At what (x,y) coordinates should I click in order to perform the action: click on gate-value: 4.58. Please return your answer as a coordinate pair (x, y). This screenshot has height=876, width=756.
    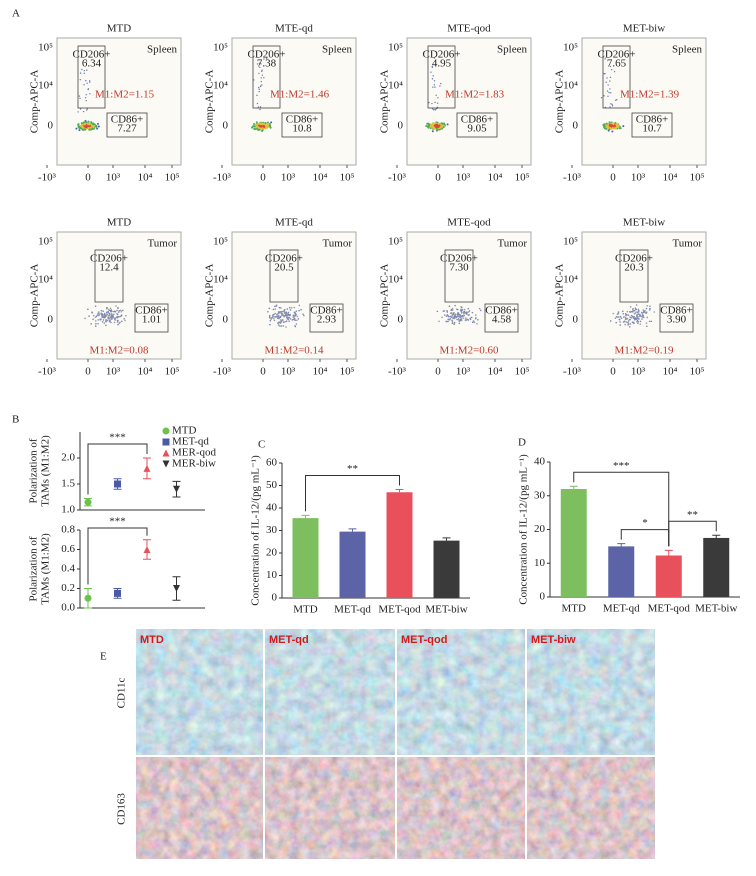
    Looking at the image, I should click on (502, 320).